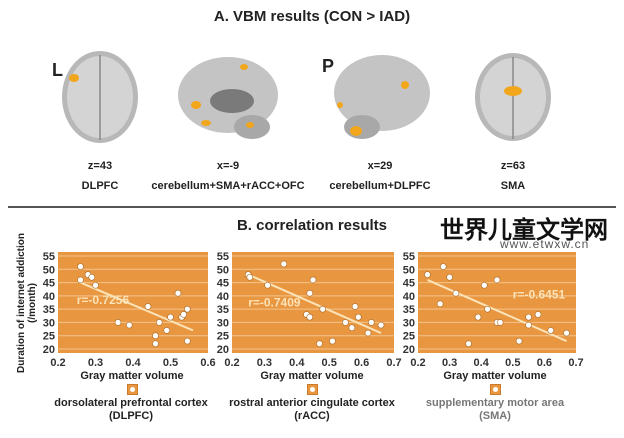  What do you see at coordinates (74, 78) in the screenshot?
I see `activation-blob` at bounding box center [74, 78].